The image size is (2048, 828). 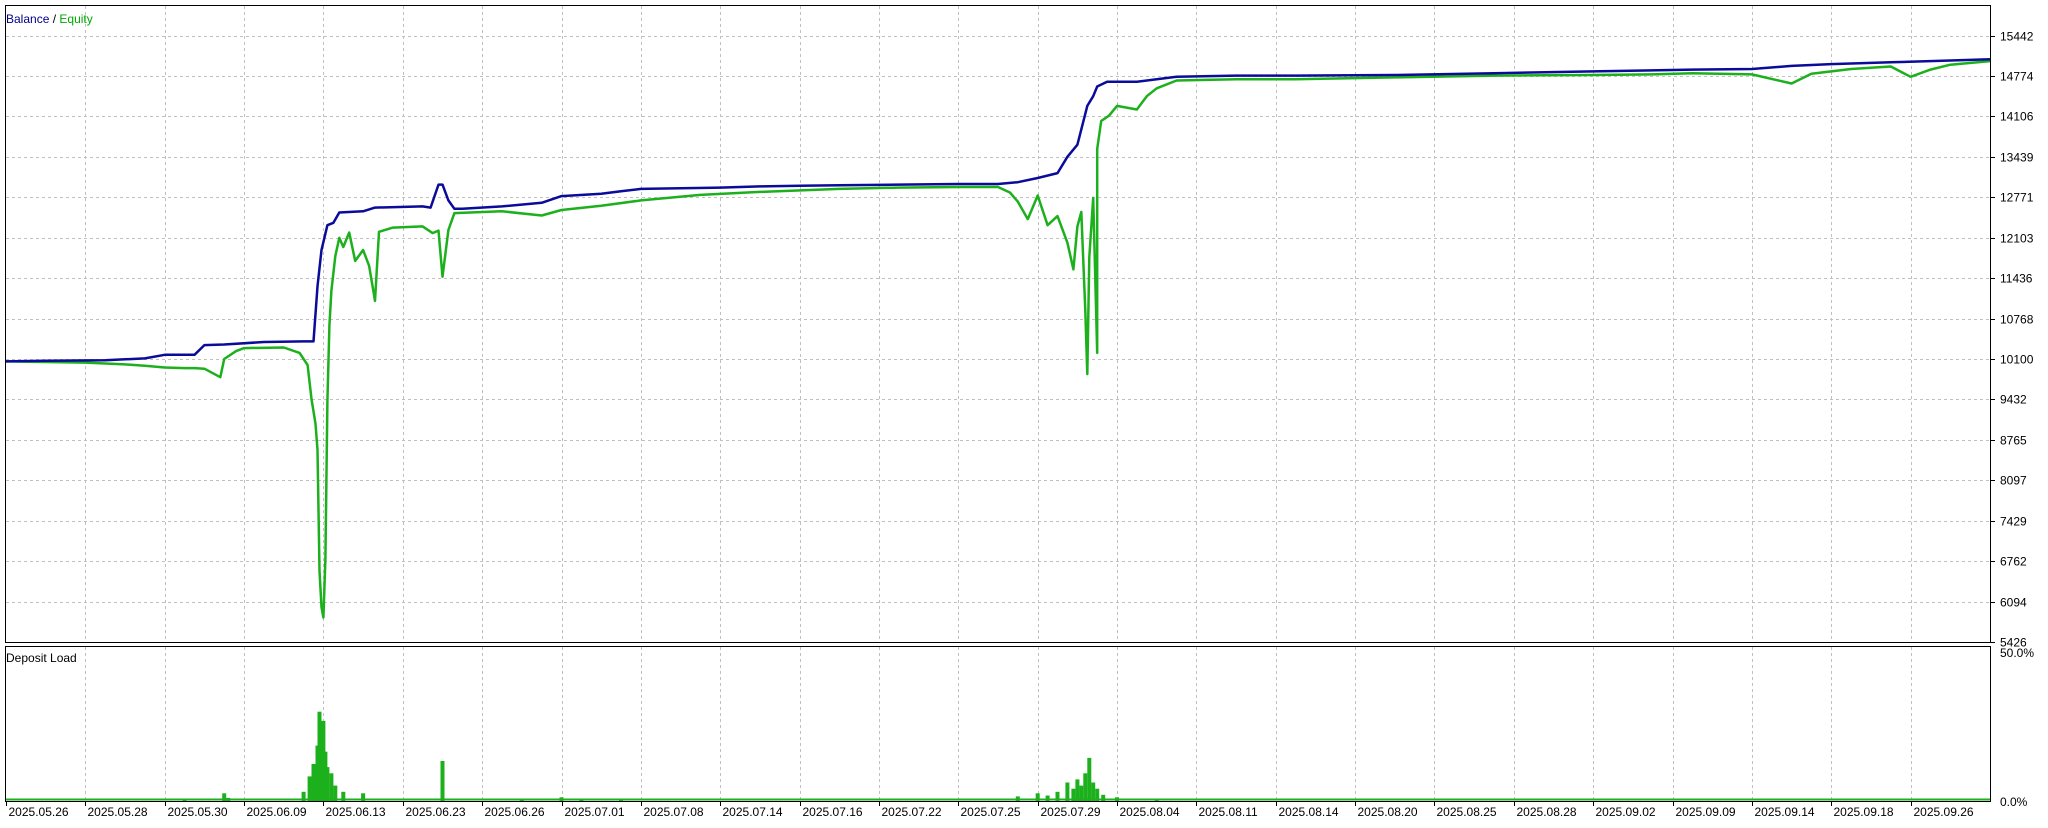 What do you see at coordinates (2013, 400) in the screenshot?
I see `y-tick-label: 9432` at bounding box center [2013, 400].